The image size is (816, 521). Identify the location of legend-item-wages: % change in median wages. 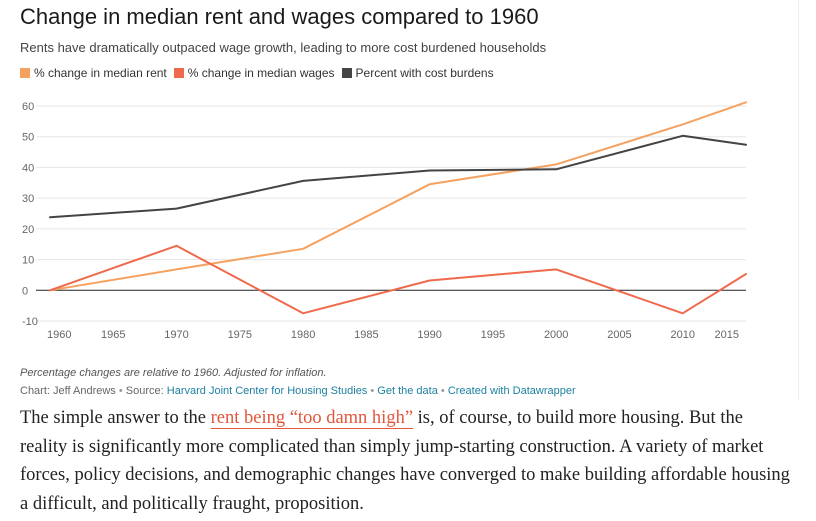
(254, 73).